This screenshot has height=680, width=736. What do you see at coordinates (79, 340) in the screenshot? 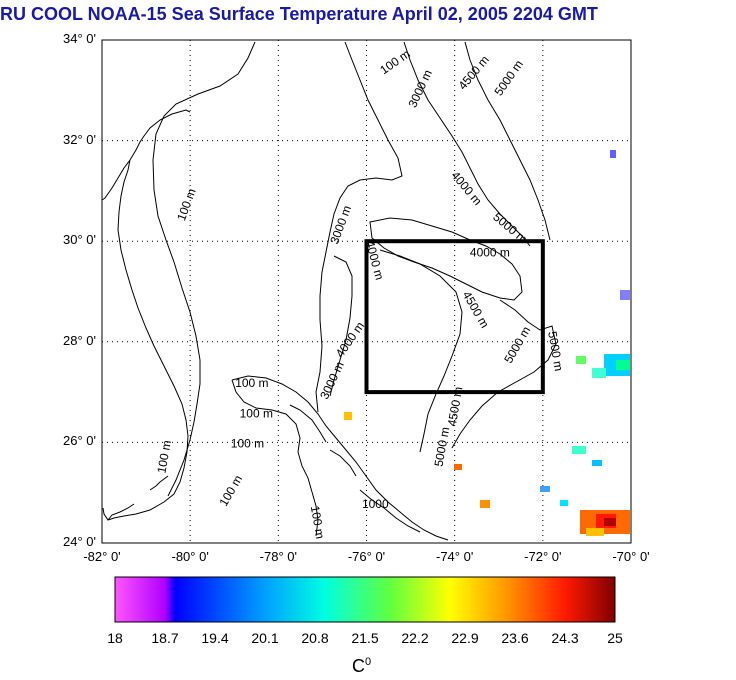
I see `y-tick-label: 28° 0'` at bounding box center [79, 340].